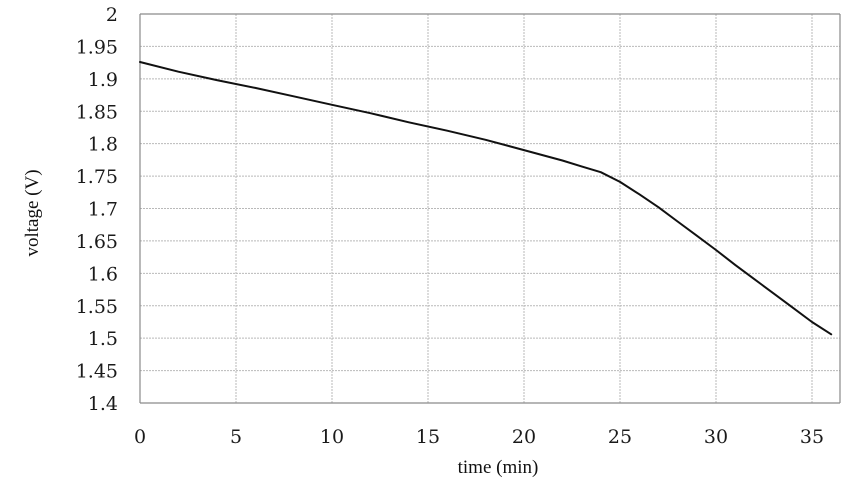 Image resolution: width=853 pixels, height=480 pixels. I want to click on y-tick-label: 1.7, so click(103, 210).